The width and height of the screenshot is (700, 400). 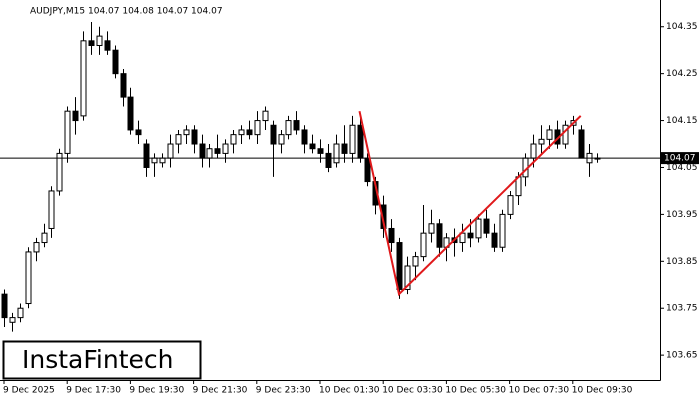 I want to click on logo-box, so click(x=102, y=360).